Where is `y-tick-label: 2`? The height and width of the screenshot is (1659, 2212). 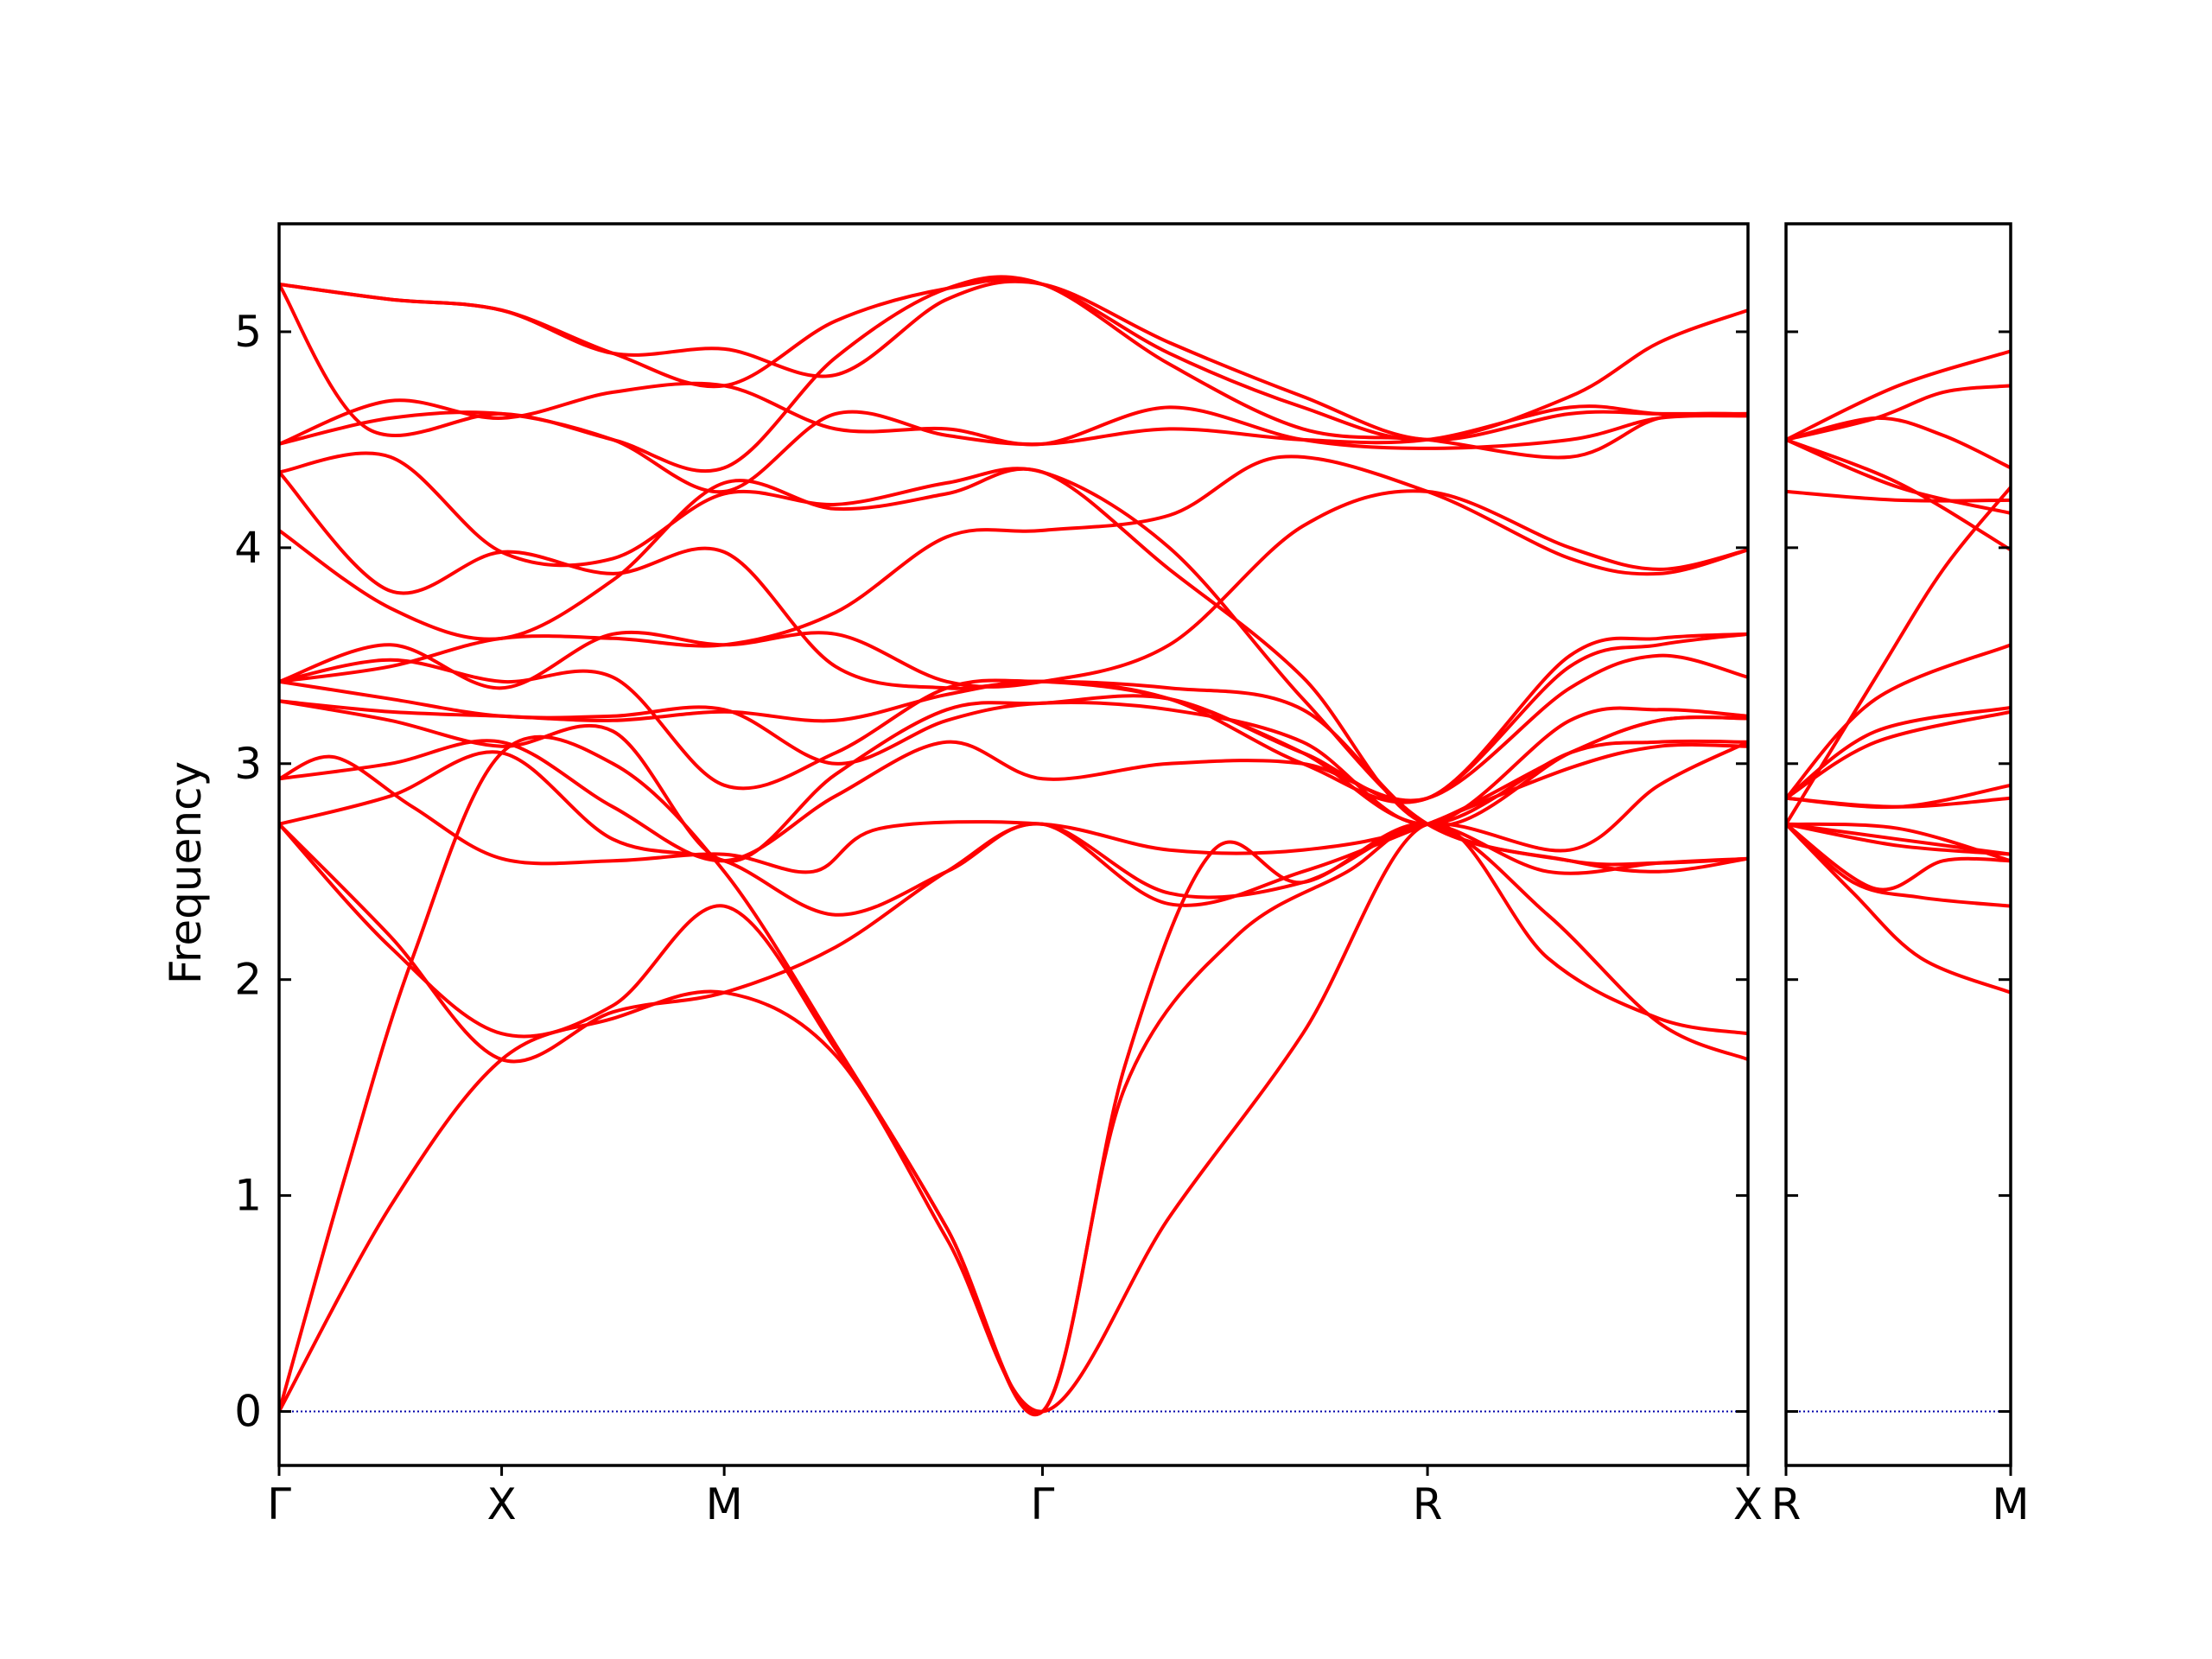 y-tick-label: 2 is located at coordinates (248, 980).